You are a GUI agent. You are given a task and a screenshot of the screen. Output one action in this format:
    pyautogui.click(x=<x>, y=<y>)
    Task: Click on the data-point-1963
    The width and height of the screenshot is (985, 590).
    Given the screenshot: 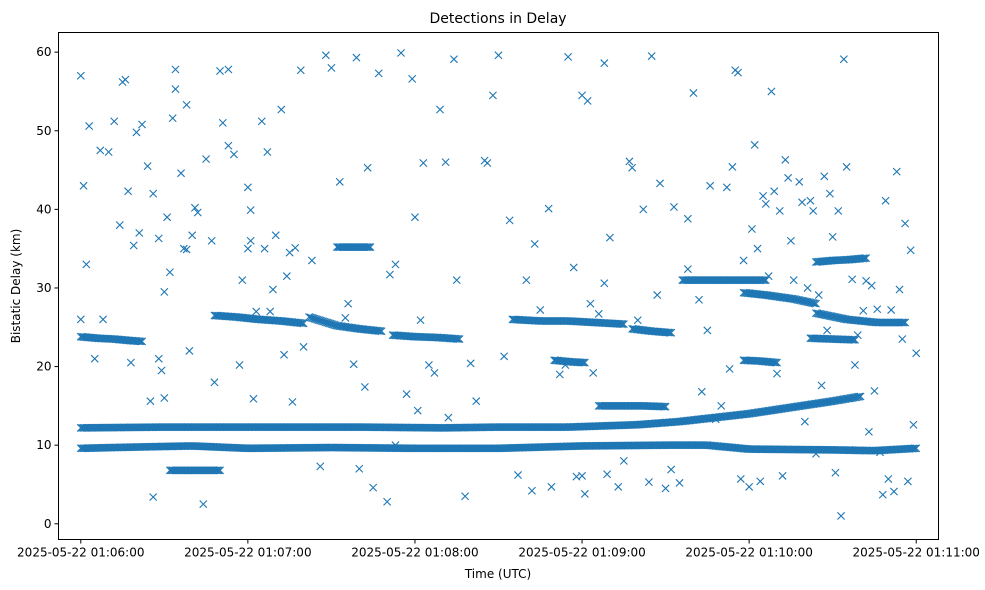 What is the action you would take?
    pyautogui.click(x=303, y=346)
    